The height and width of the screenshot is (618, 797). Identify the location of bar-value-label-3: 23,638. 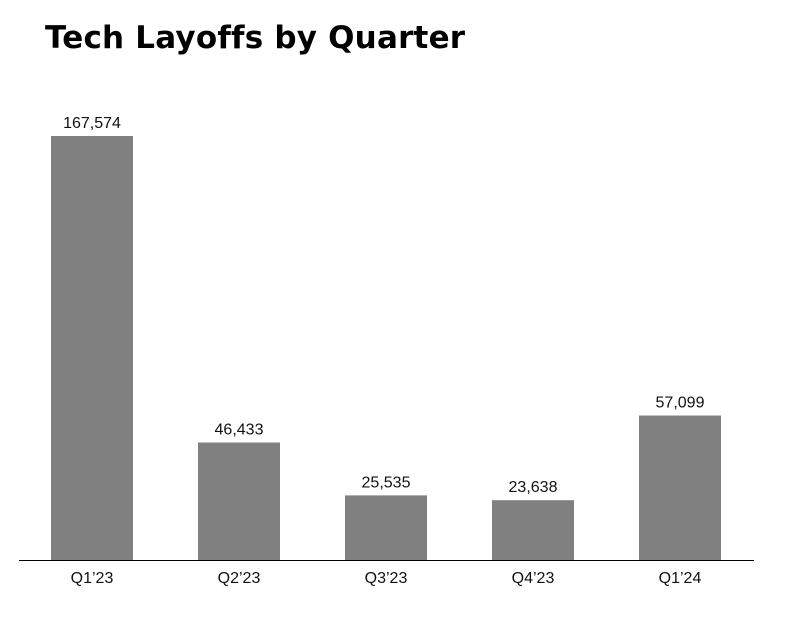
(533, 487).